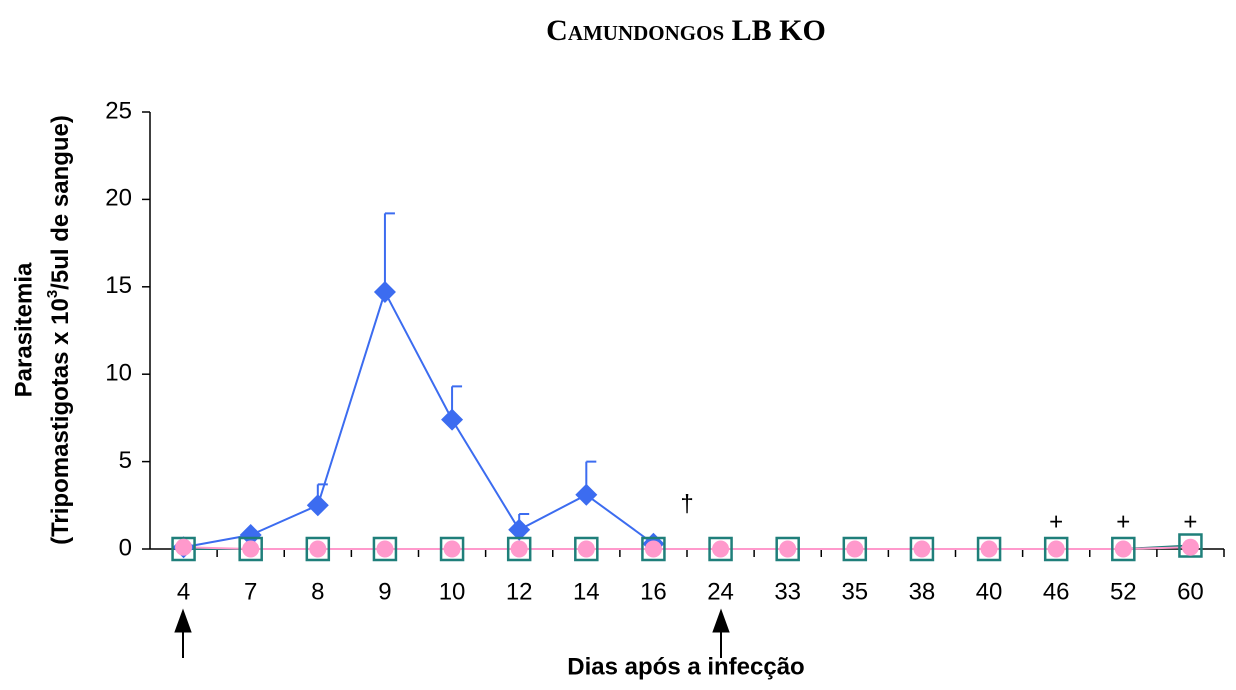 The image size is (1236, 690). What do you see at coordinates (685, 666) in the screenshot?
I see `x-axis-label: Dias após a infecção` at bounding box center [685, 666].